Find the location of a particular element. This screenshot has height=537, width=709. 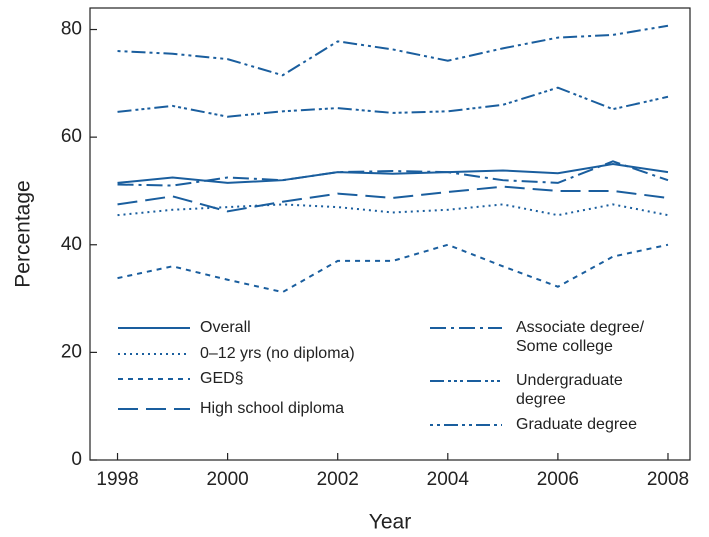

y-axis-title: Percentage is located at coordinates (23, 233).